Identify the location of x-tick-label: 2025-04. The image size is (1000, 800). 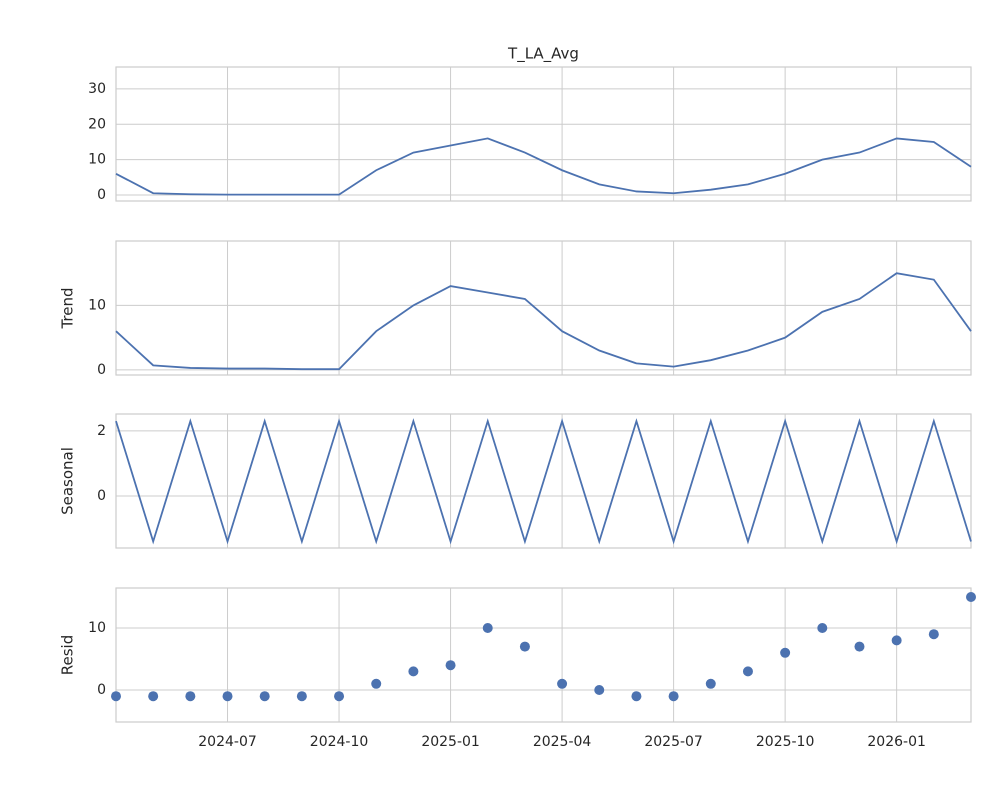
(562, 742).